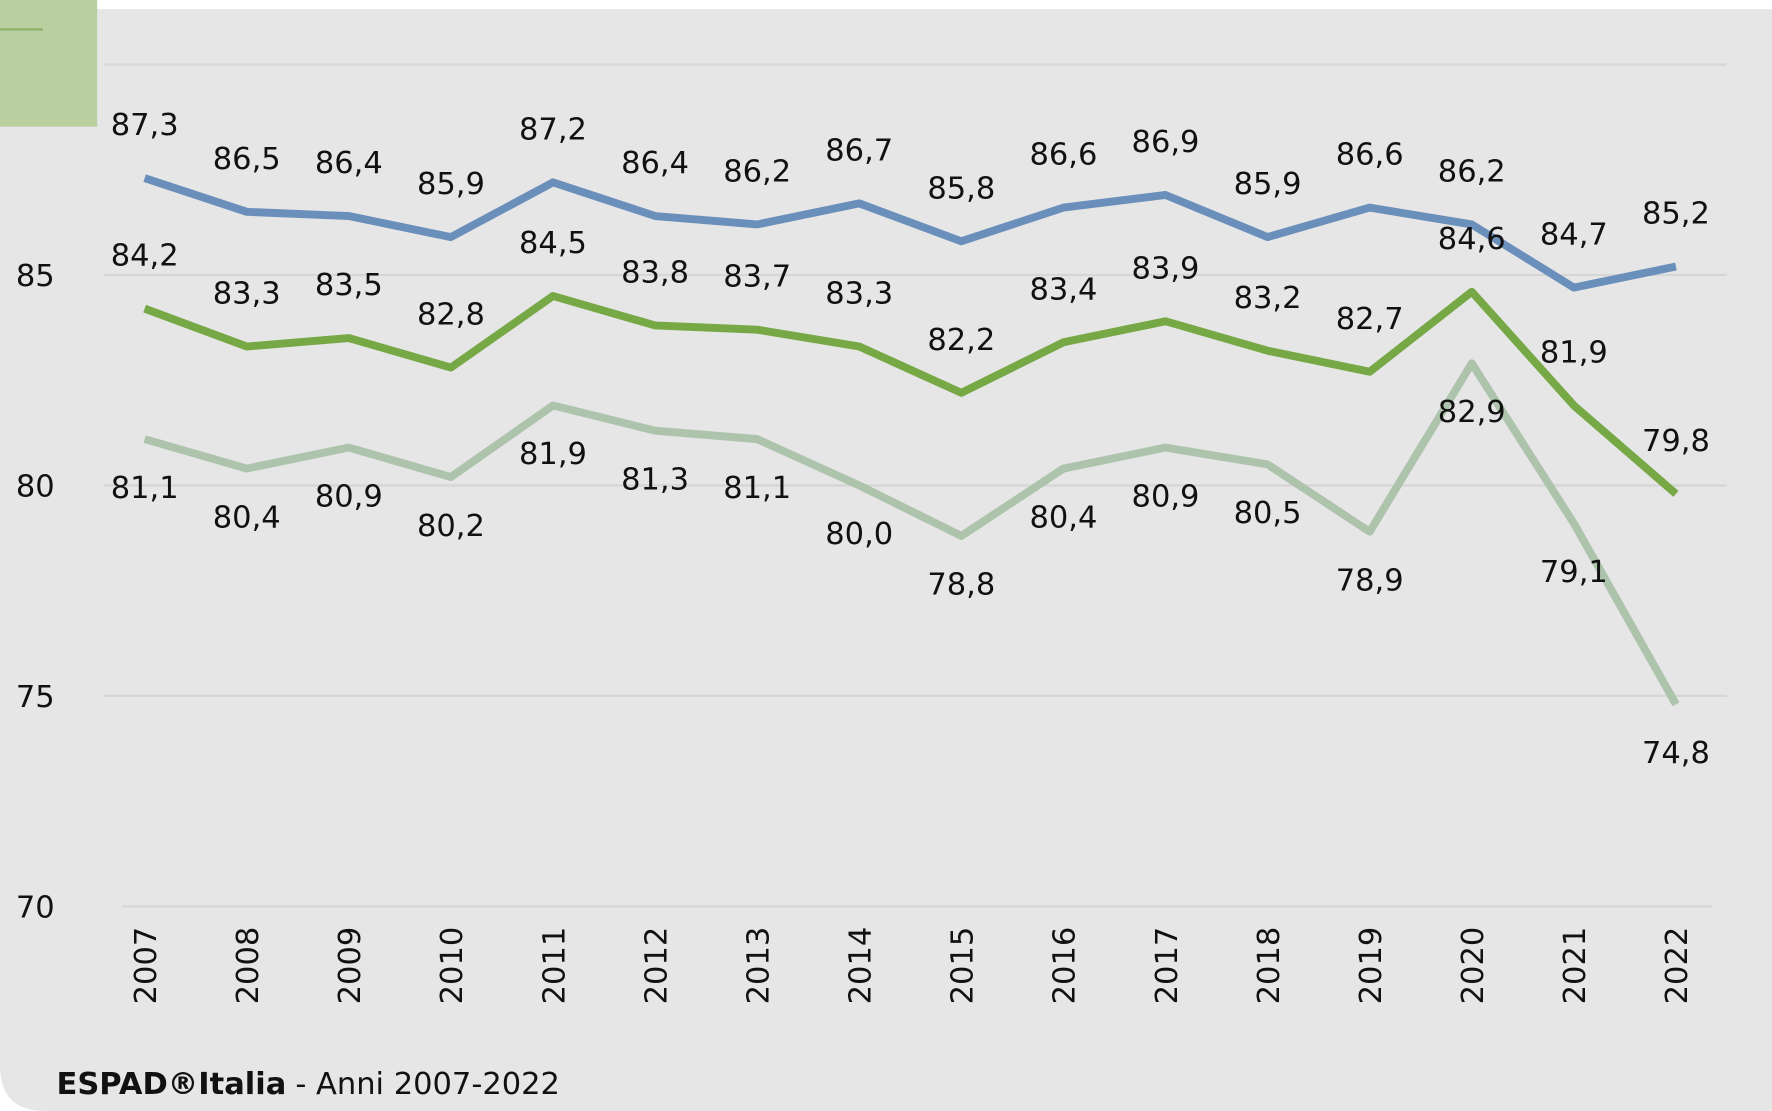  I want to click on data-label: 80,0, so click(859, 534).